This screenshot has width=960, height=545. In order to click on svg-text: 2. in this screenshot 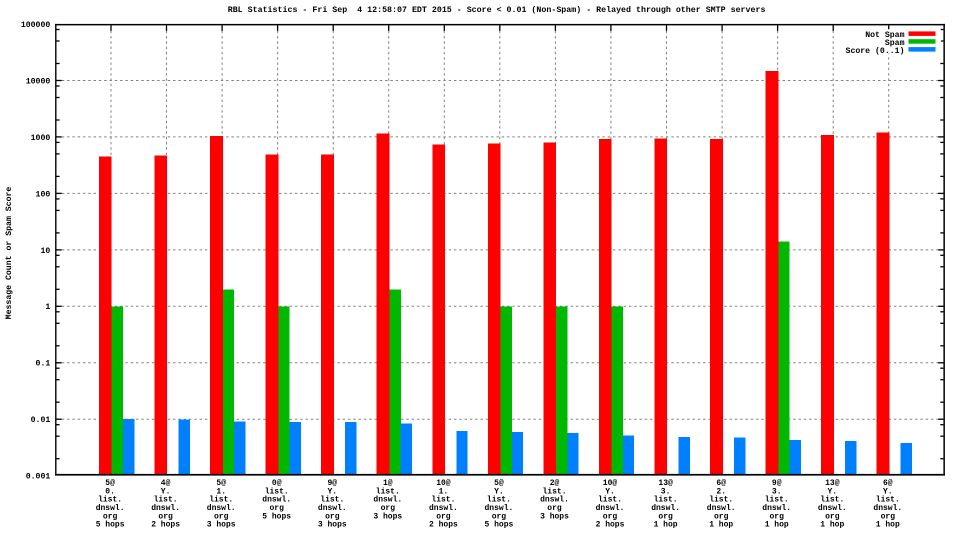, I will do `click(721, 491)`.